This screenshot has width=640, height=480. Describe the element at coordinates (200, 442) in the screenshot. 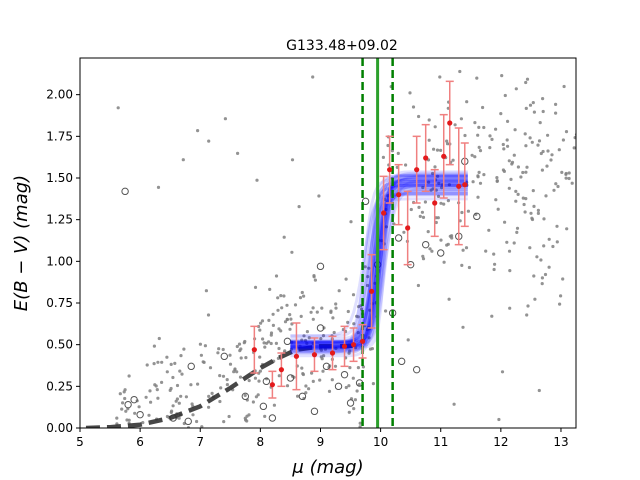

I see `x-tick-label: 7` at that location.